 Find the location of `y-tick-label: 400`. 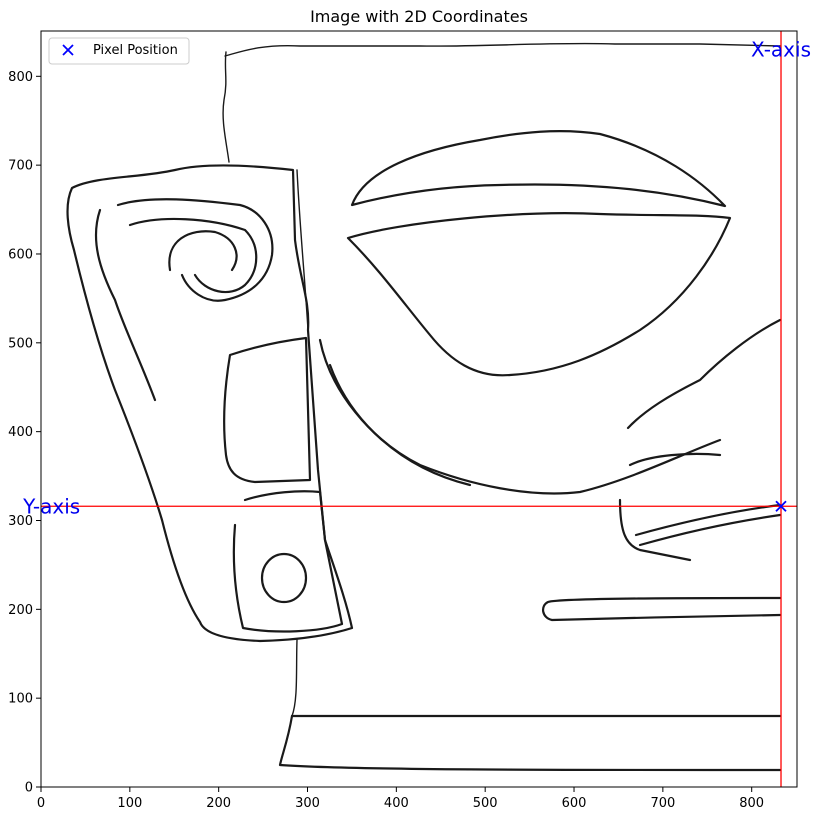

y-tick-label: 400 is located at coordinates (20, 432).